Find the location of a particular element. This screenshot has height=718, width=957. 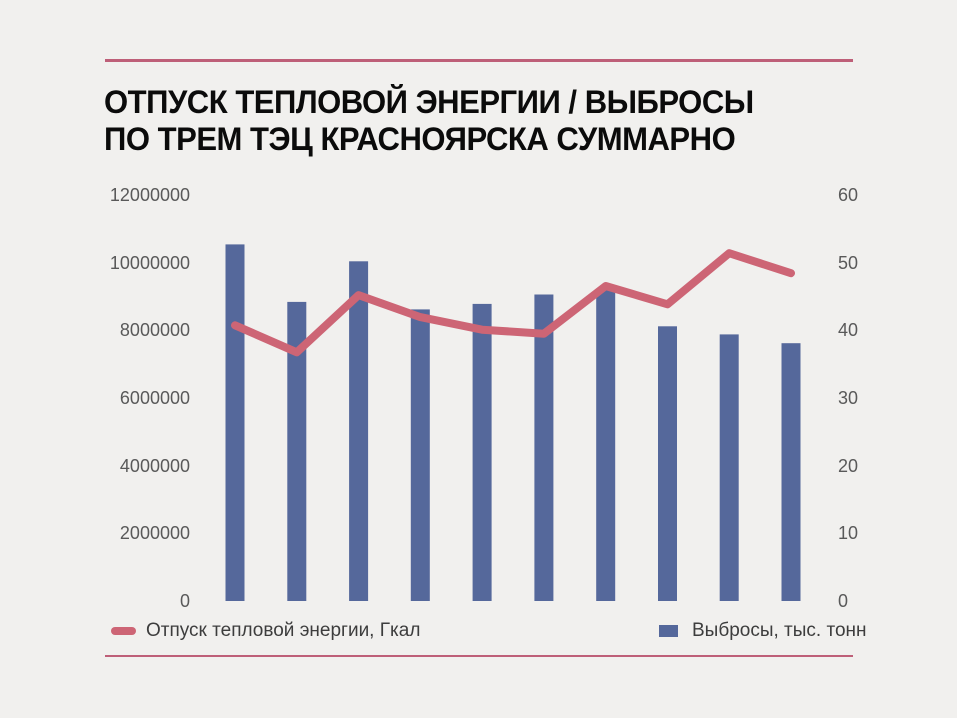

legend-item-emissions-bar: Выбросы, тыс. тонн is located at coordinates (763, 631).